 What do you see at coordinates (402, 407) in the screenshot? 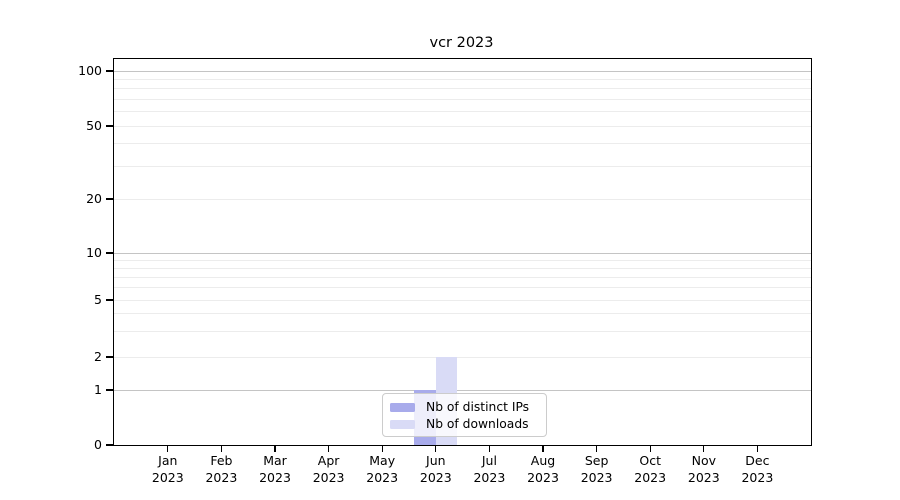
I see `legend-swatch-nb-of-distinct-ips` at bounding box center [402, 407].